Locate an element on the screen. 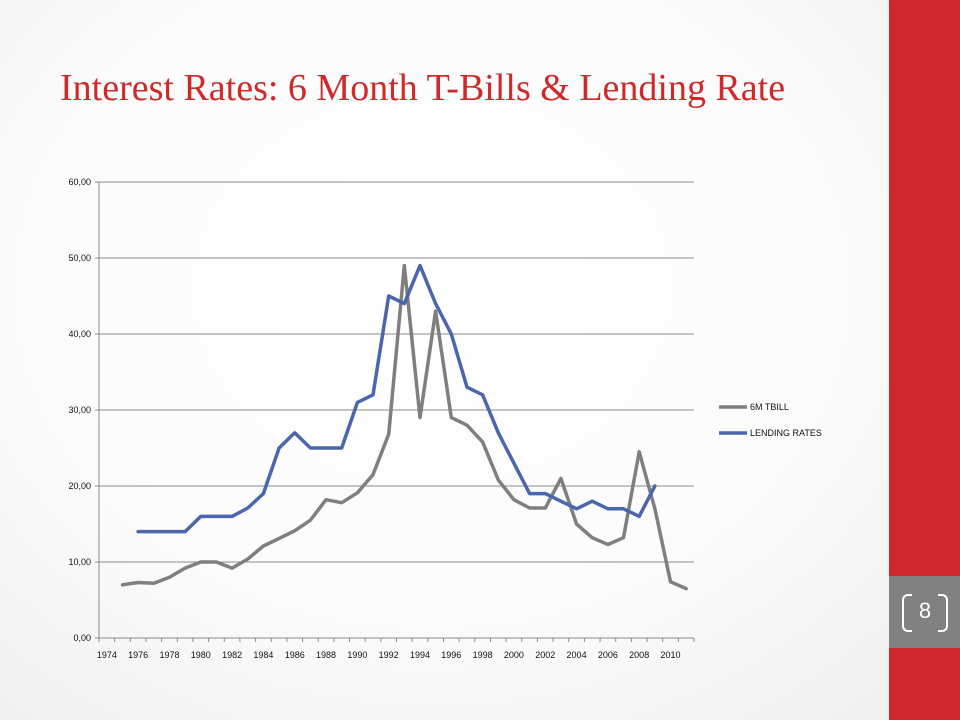 The width and height of the screenshot is (960, 720). legend: 6M TBILL LENDING RATES is located at coordinates (770, 420).